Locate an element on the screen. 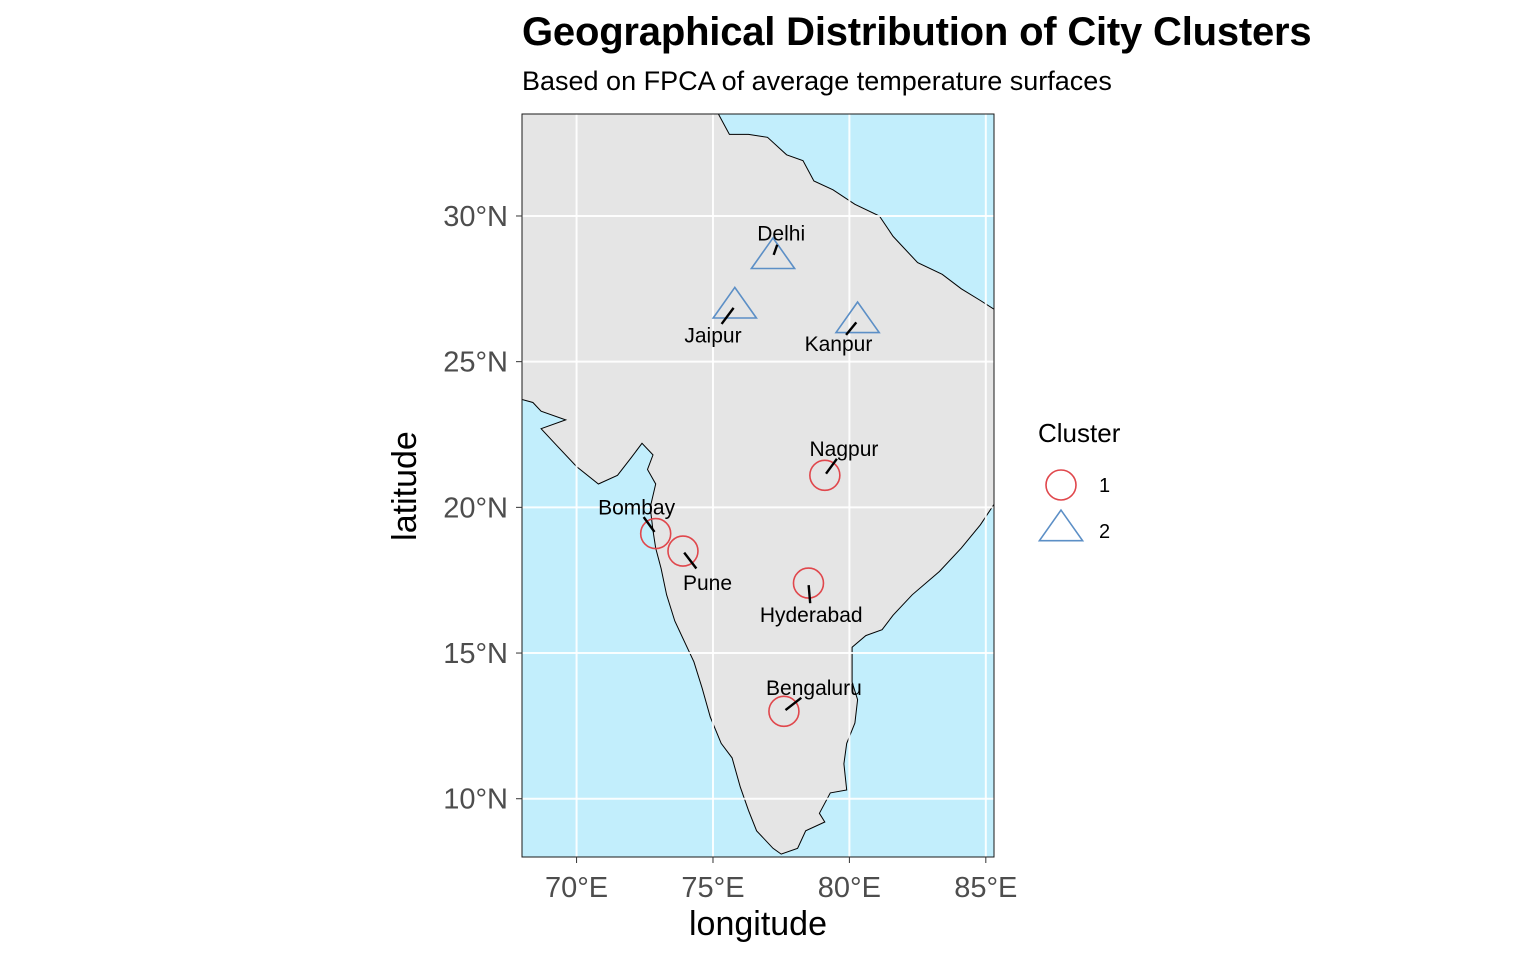  point-kanpur is located at coordinates (857, 317).